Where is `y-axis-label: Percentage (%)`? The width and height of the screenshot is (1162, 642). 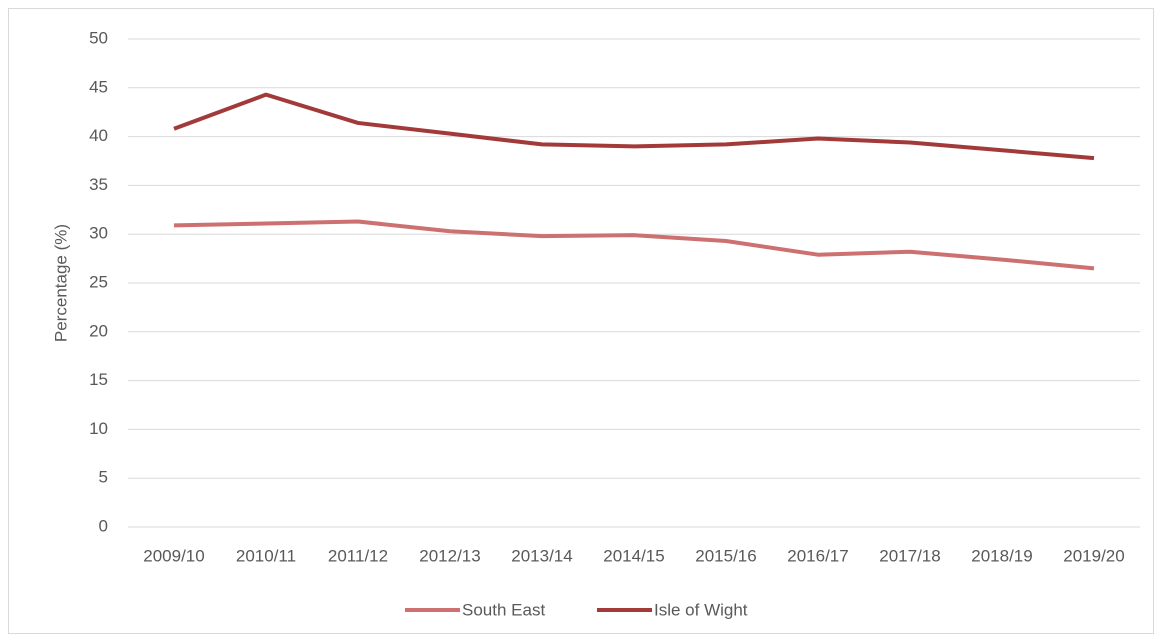 y-axis-label: Percentage (%) is located at coordinates (60, 283).